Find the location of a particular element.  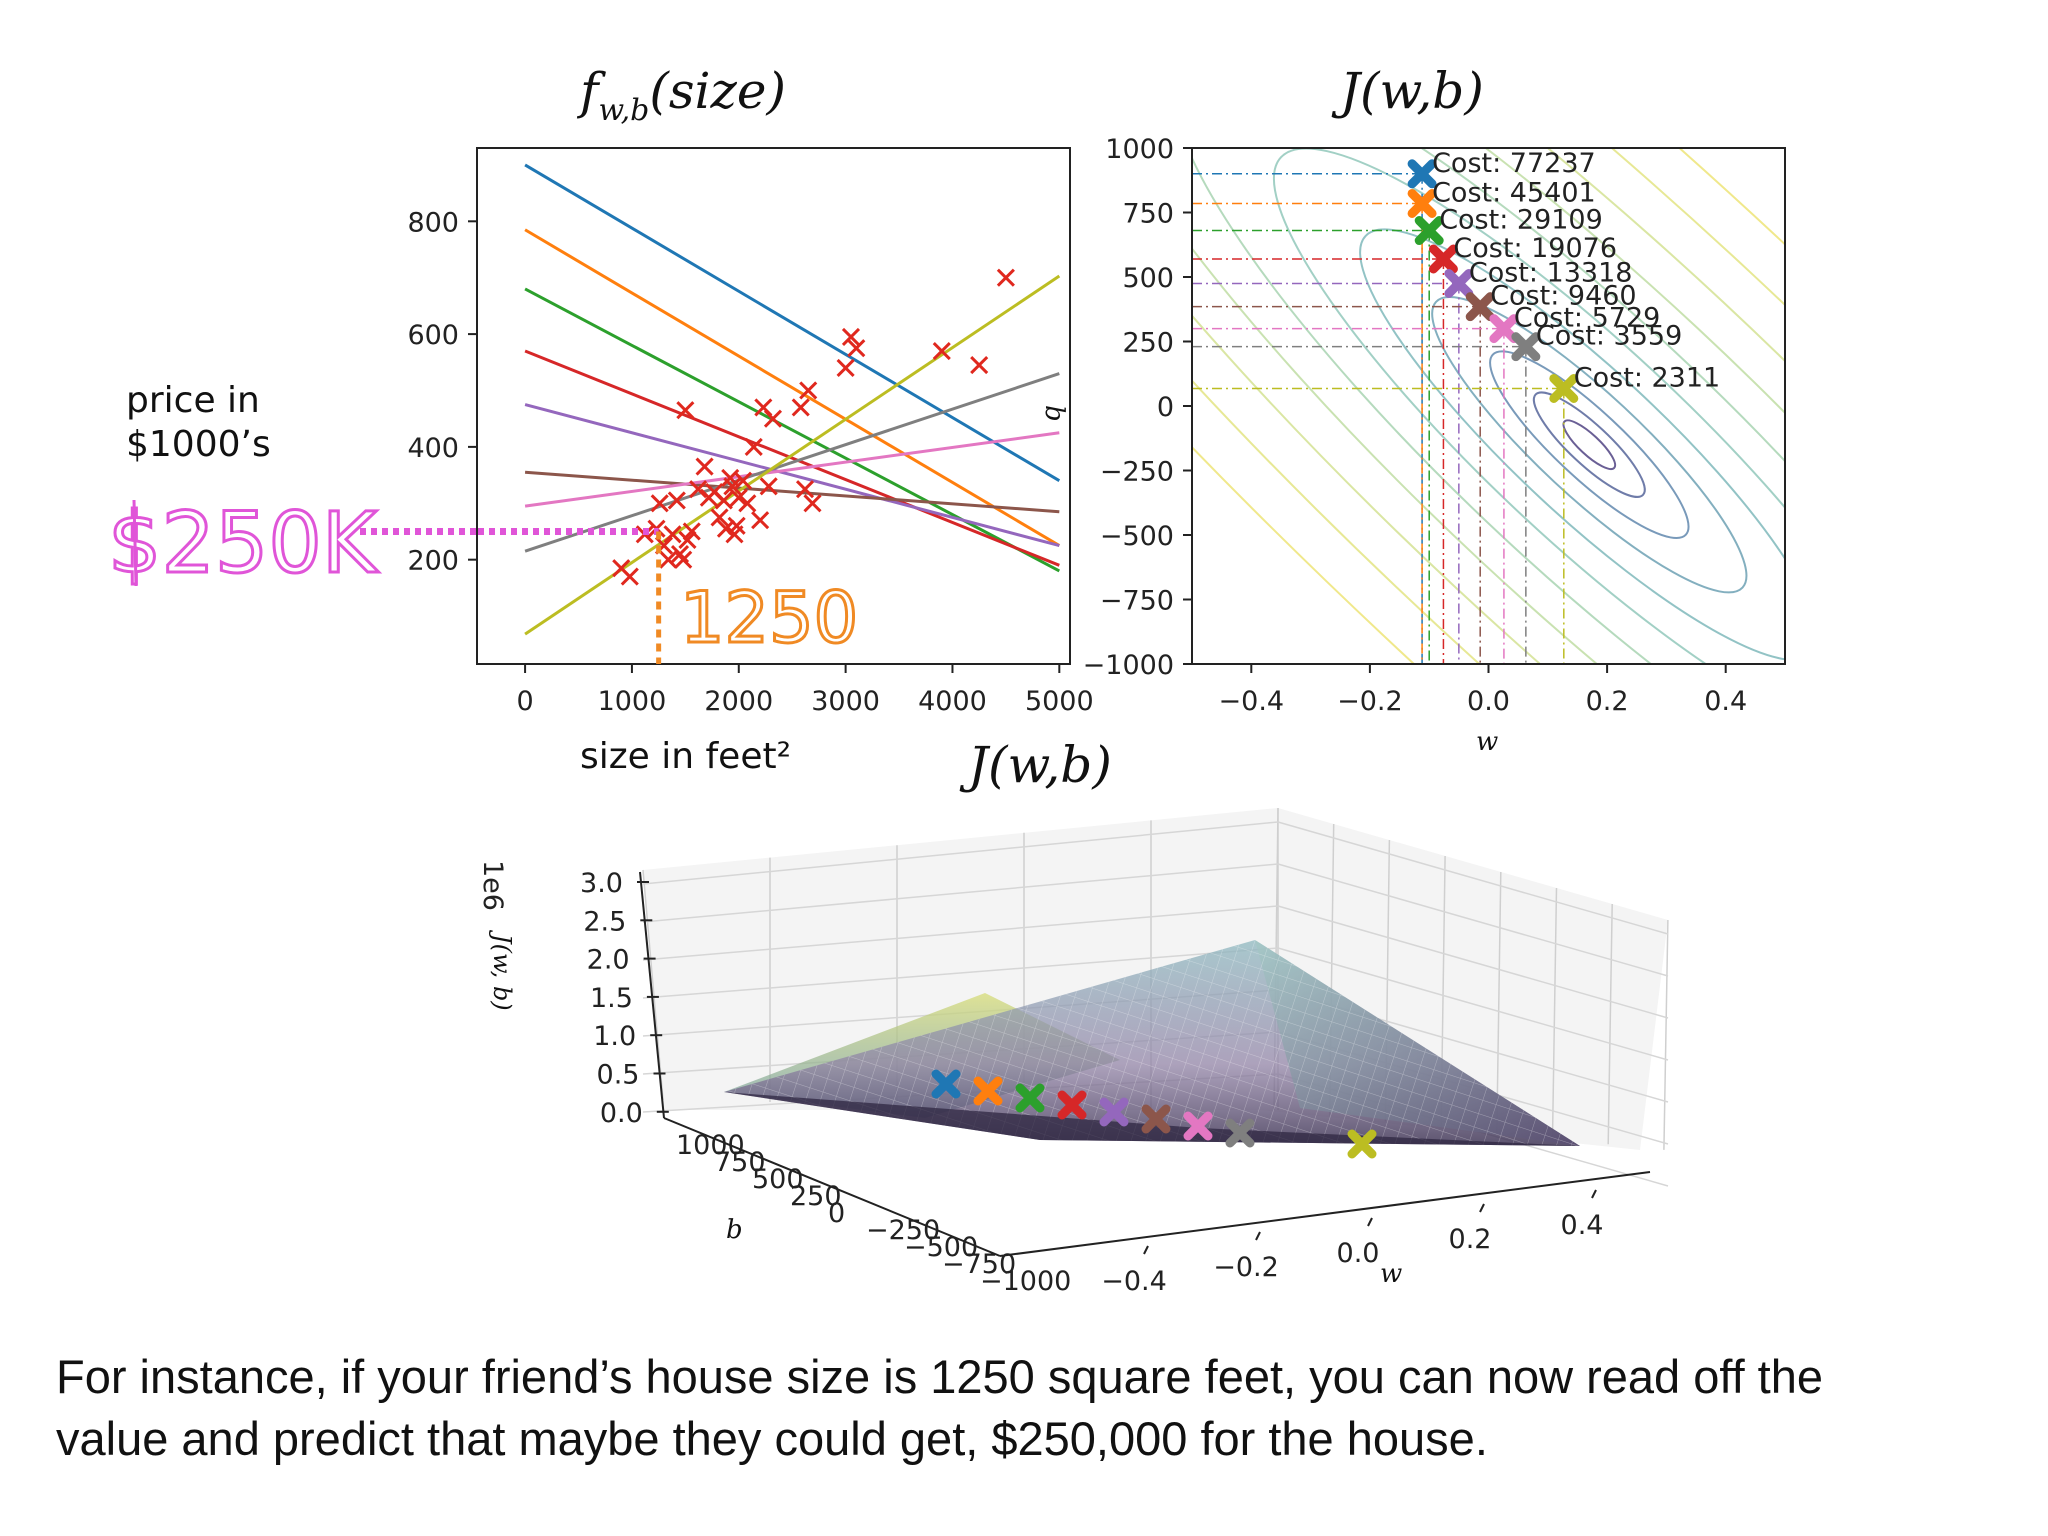

z-tick-label: 1.5 is located at coordinates (611, 998).